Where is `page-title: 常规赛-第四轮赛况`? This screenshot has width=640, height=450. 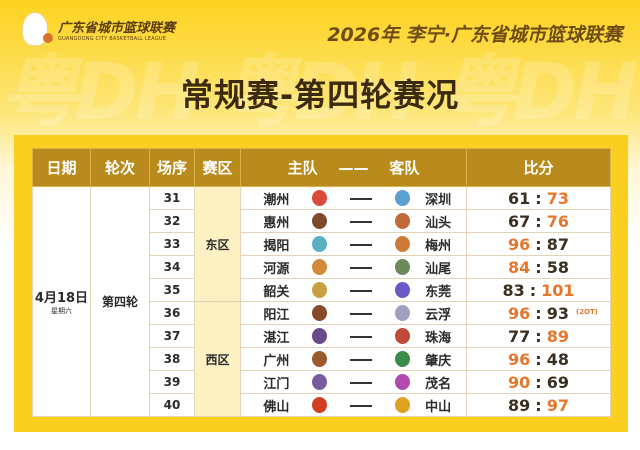
page-title: 常规赛-第四轮赛况 is located at coordinates (320, 95).